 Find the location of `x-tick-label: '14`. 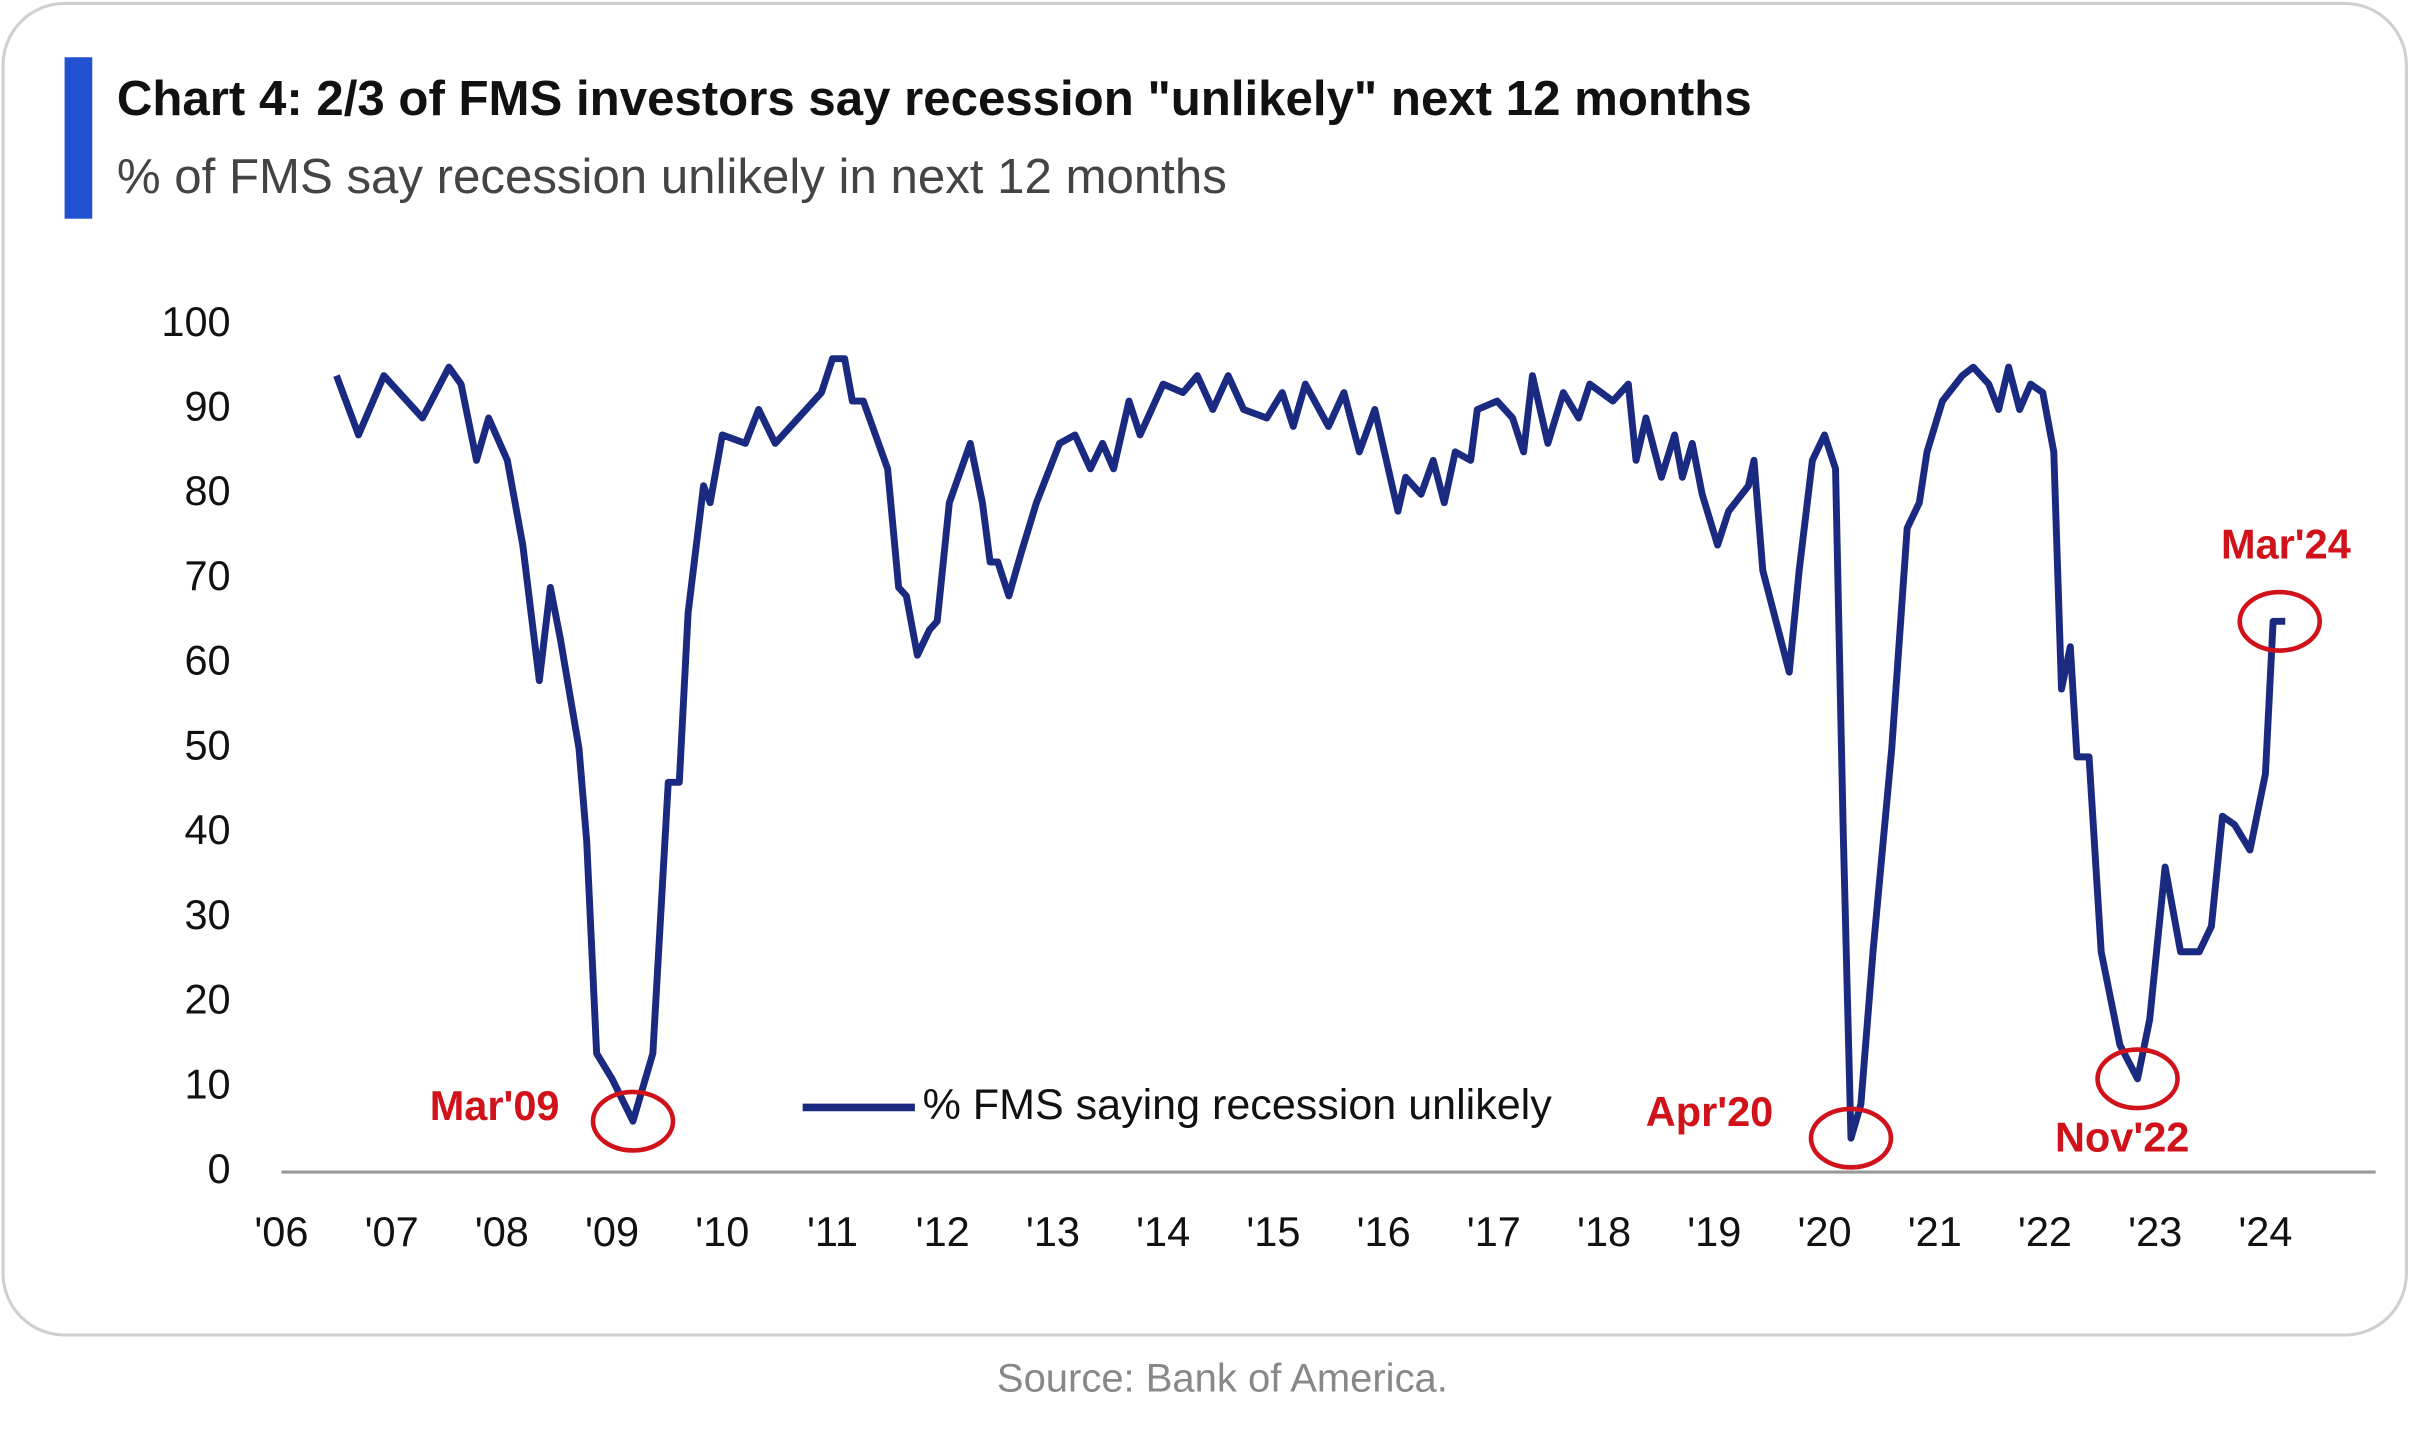

x-tick-label: '14 is located at coordinates (1163, 1231).